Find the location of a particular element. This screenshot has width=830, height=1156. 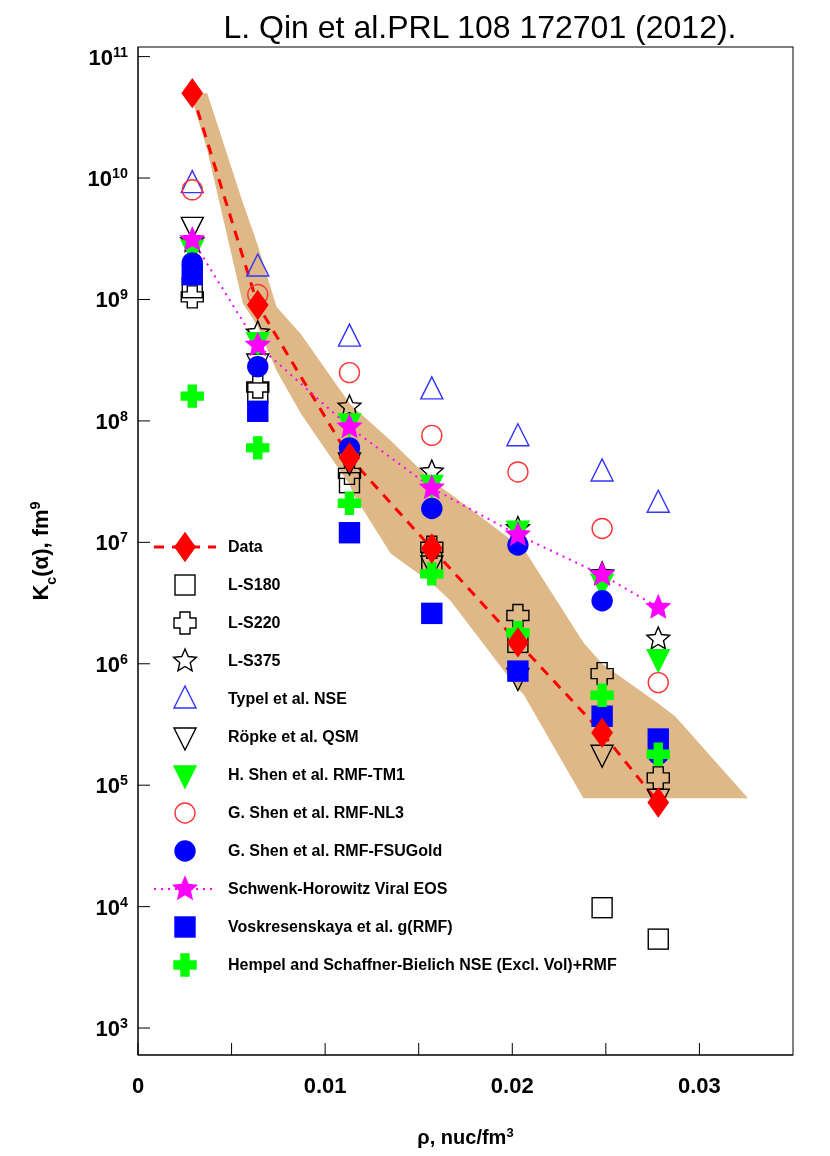

y-tick-label: 10$^{5}$ is located at coordinates (112, 785).